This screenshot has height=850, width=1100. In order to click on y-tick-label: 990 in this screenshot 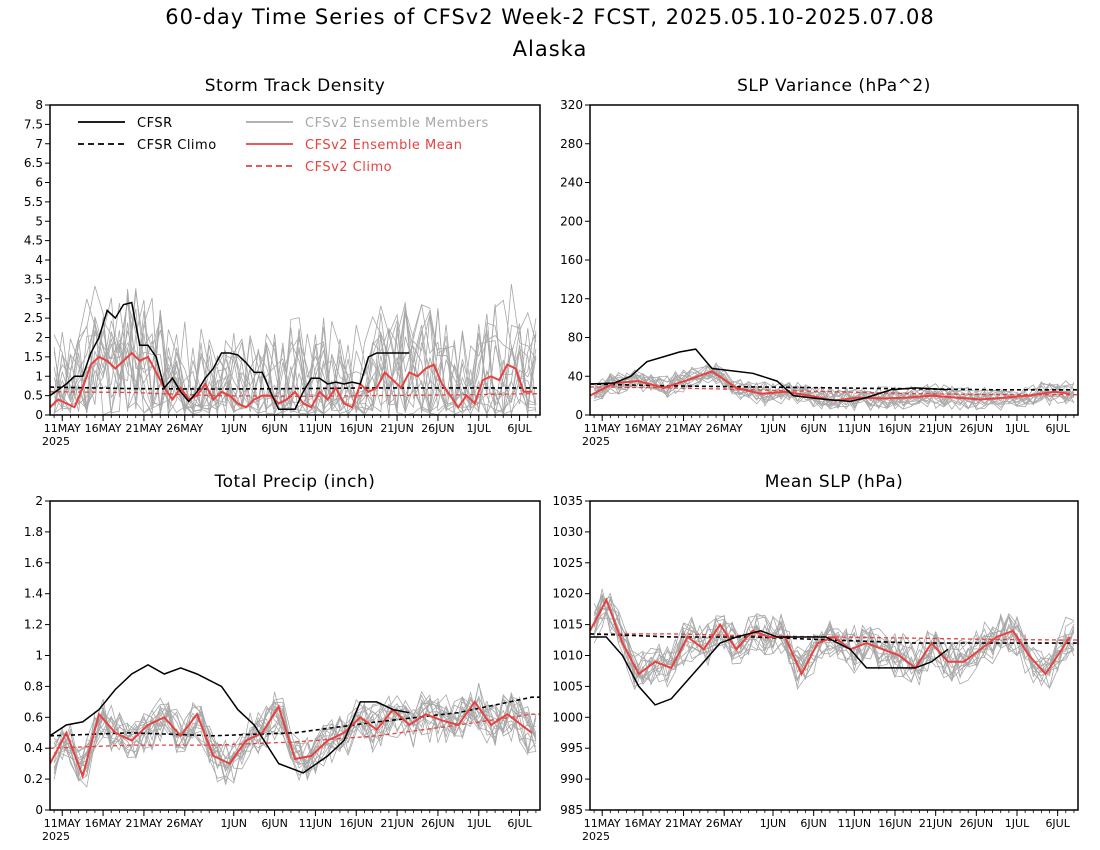, I will do `click(571, 779)`.